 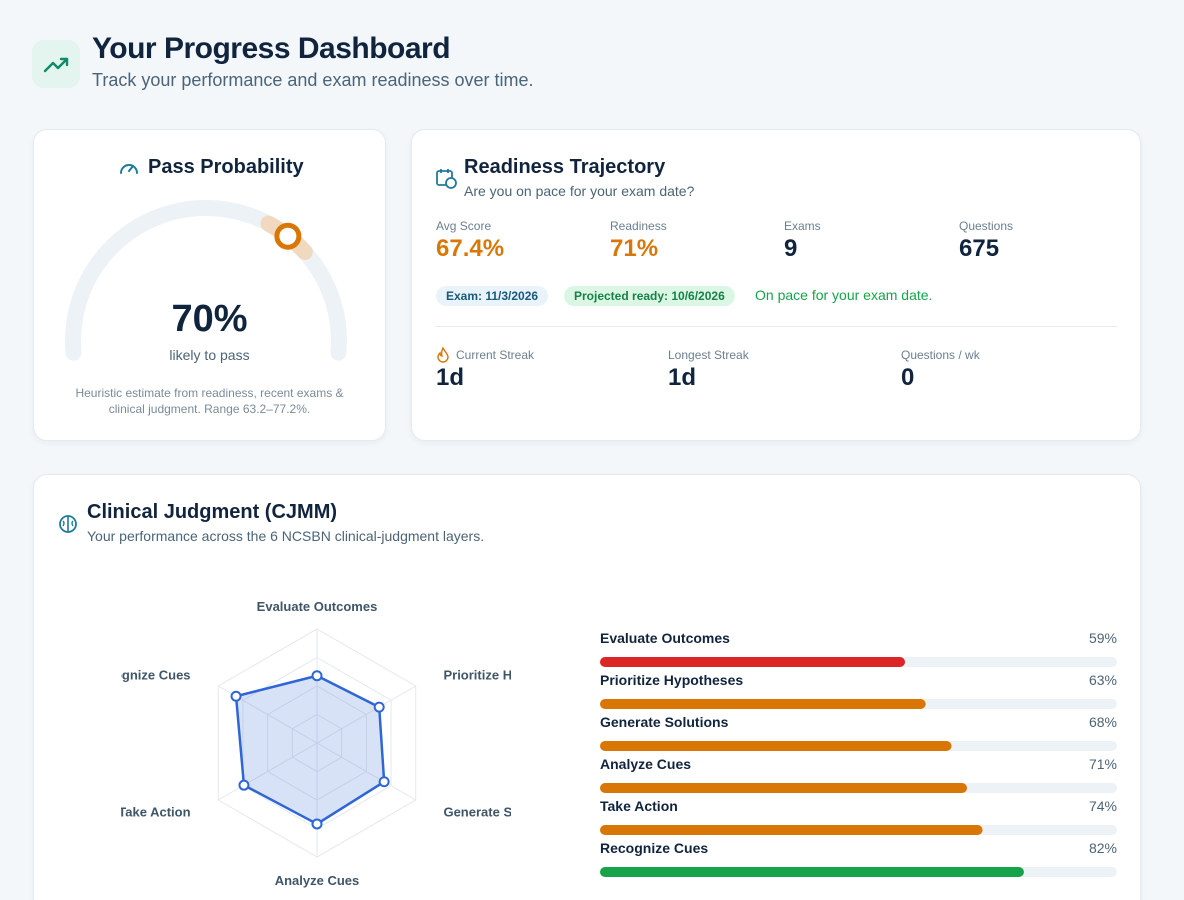 I want to click on stat-label: Avg Score, so click(x=464, y=226).